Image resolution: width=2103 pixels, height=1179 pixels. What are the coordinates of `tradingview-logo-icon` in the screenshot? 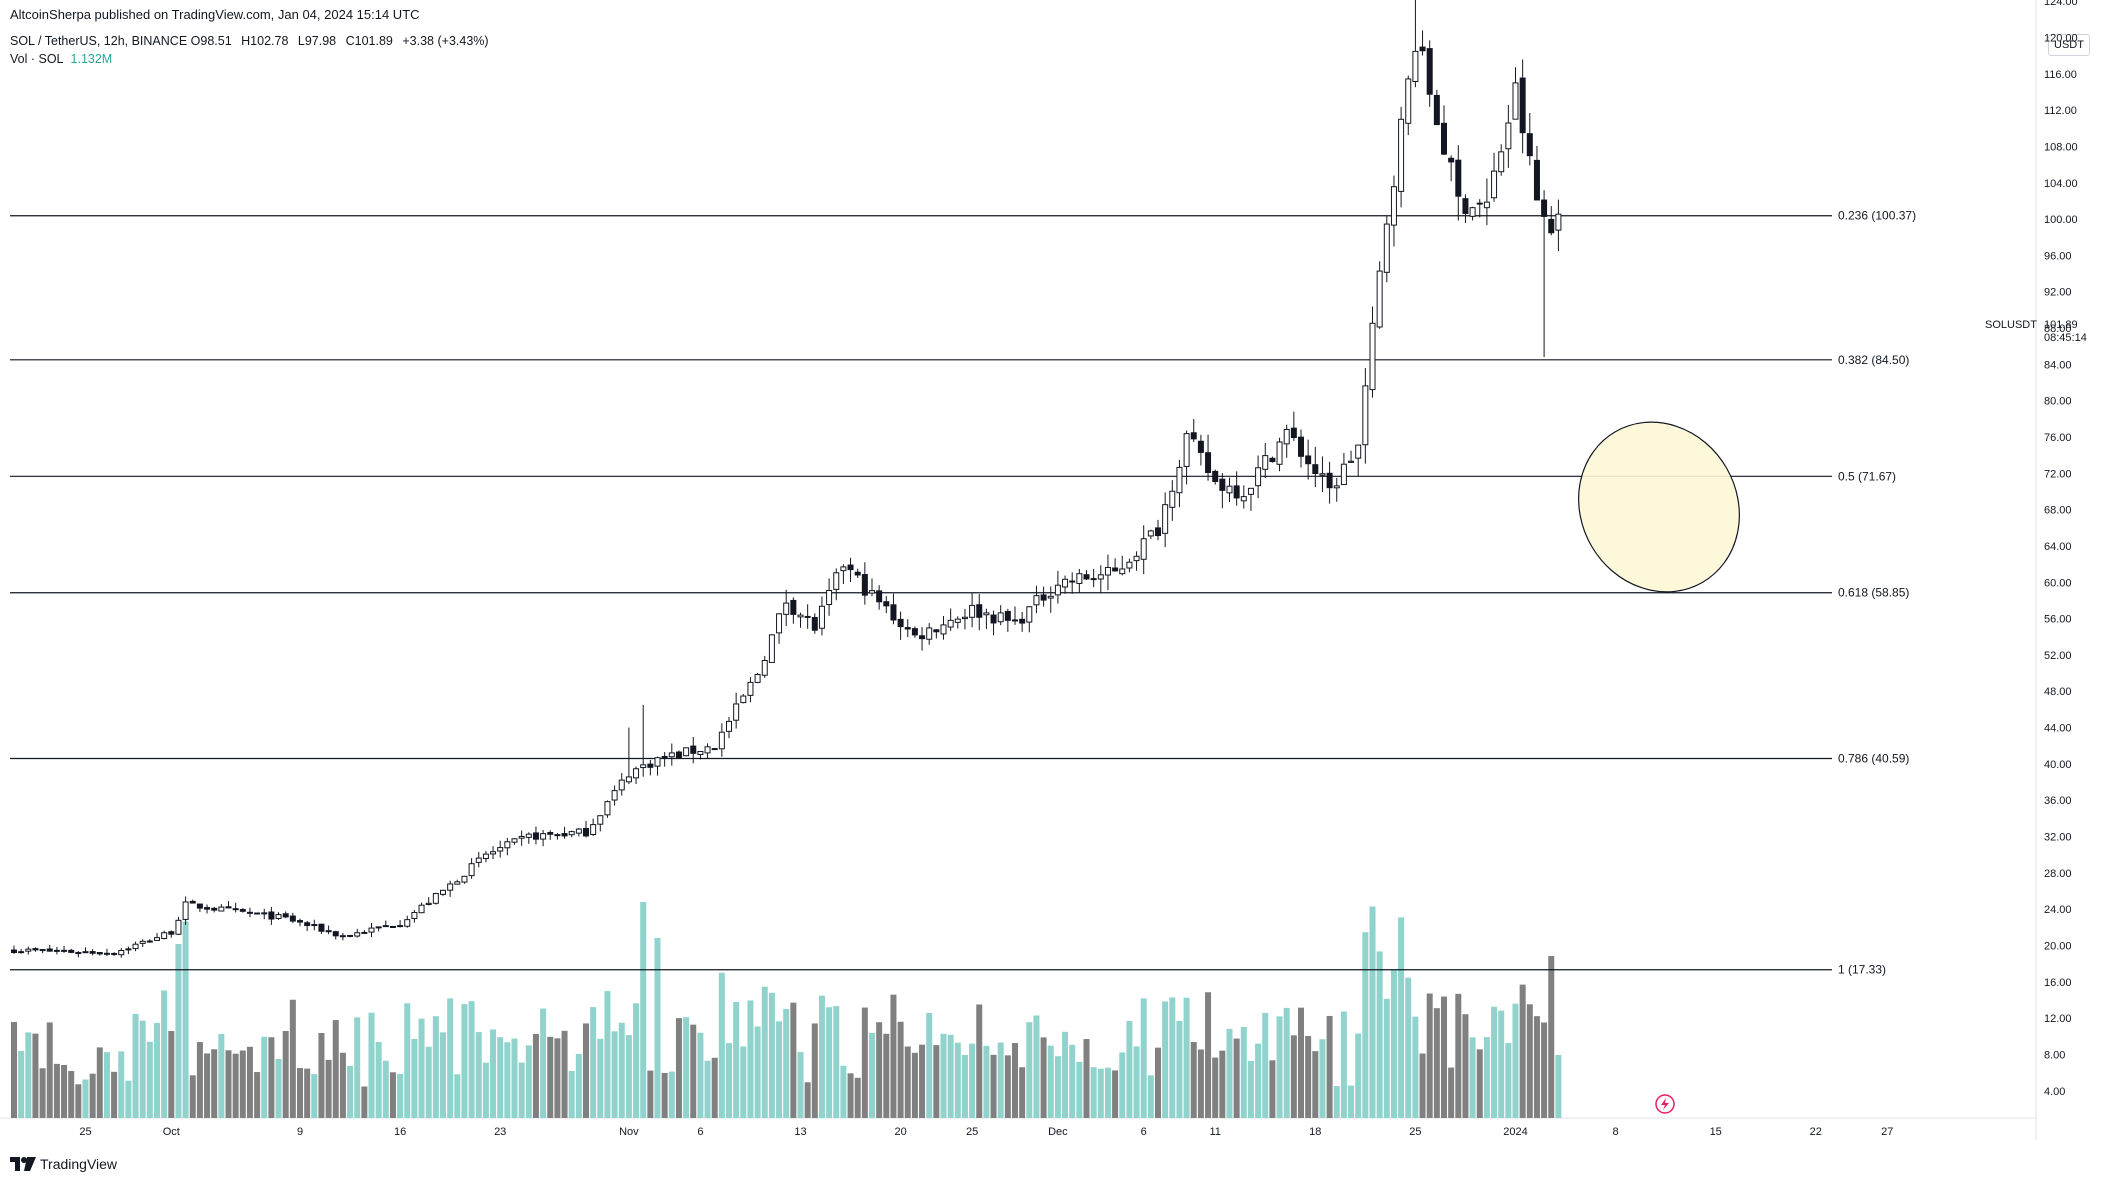 It's located at (23, 1164).